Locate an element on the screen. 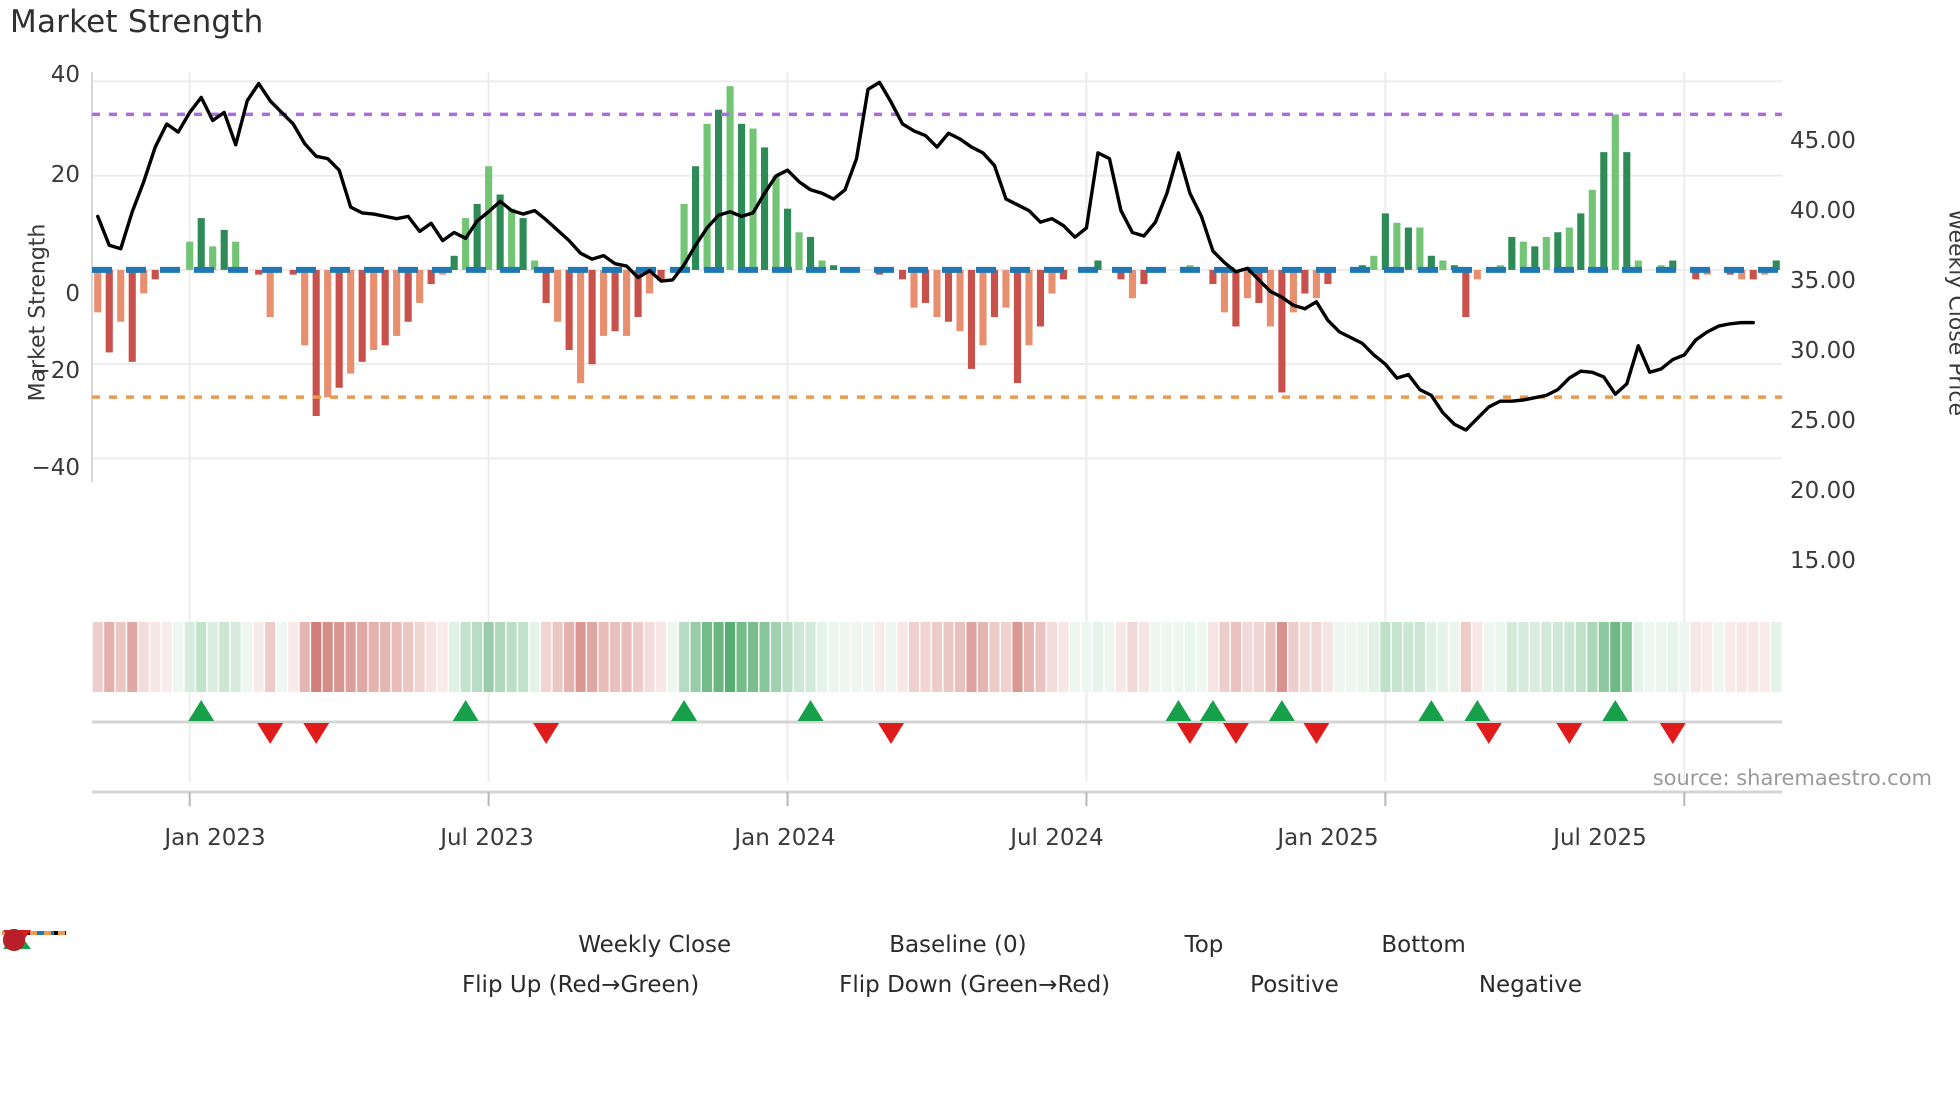  source-note: source: sharemaestro.com is located at coordinates (1792, 778).